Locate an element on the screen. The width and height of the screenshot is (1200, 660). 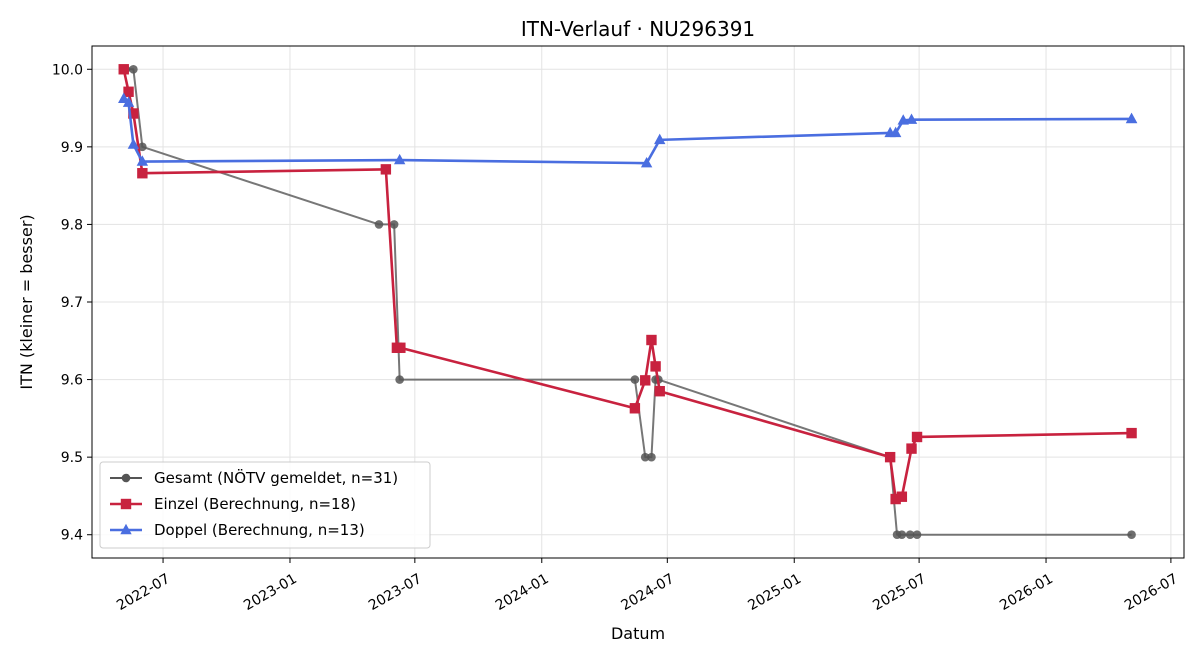
y-tick-label: 9.8 is located at coordinates (72, 225).